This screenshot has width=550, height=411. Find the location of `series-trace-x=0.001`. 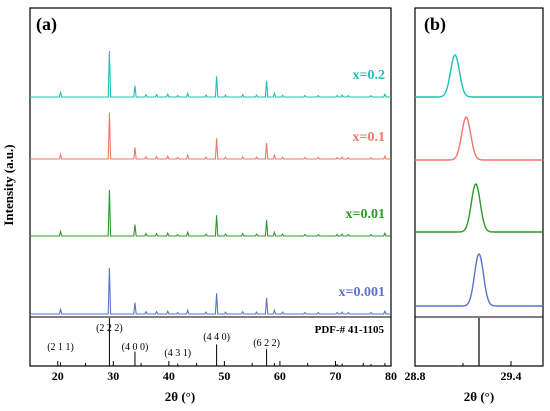

series-trace-x=0.001 is located at coordinates (210, 291).